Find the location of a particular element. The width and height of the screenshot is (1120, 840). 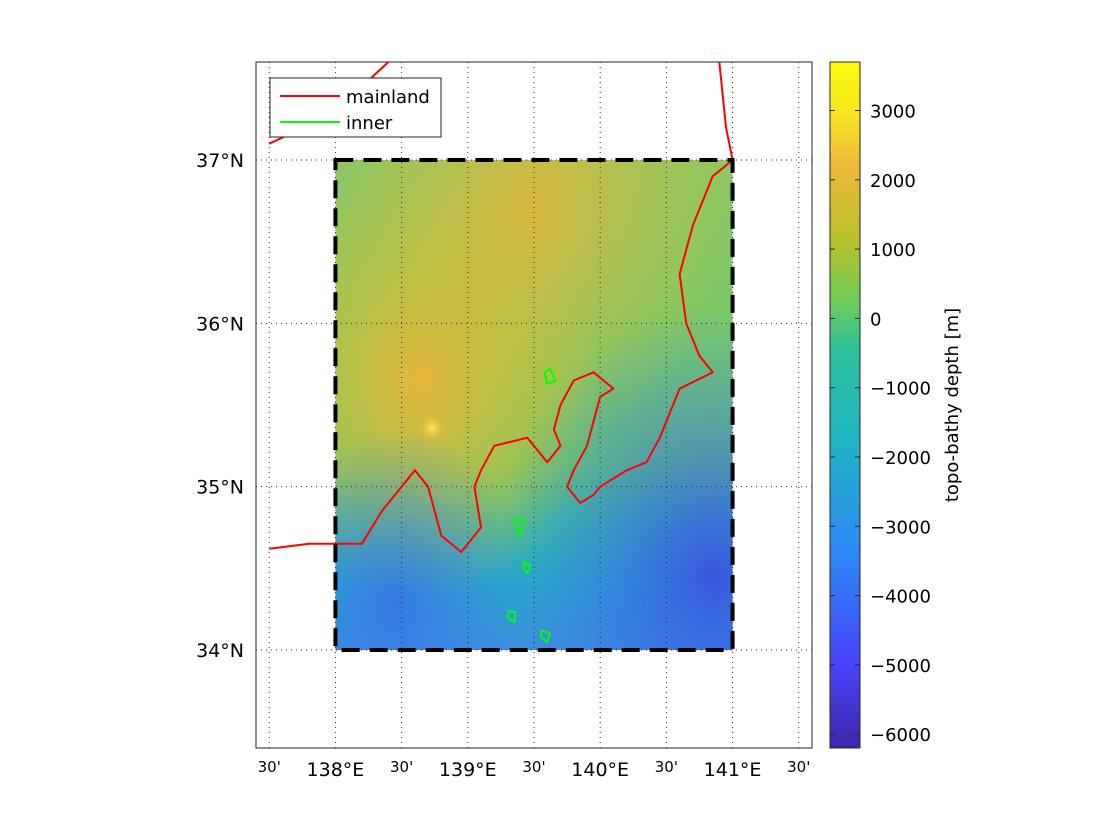

lon-tick-label: 138°E is located at coordinates (336, 770).